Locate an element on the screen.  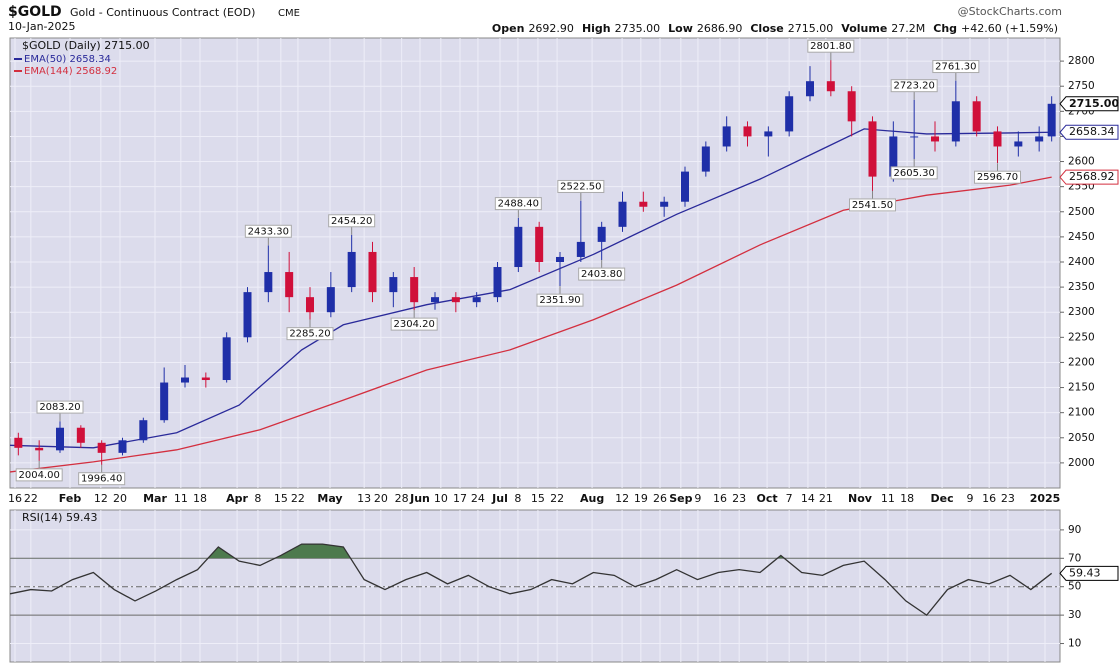
y-tick-label: 50 is located at coordinates (1074, 587).